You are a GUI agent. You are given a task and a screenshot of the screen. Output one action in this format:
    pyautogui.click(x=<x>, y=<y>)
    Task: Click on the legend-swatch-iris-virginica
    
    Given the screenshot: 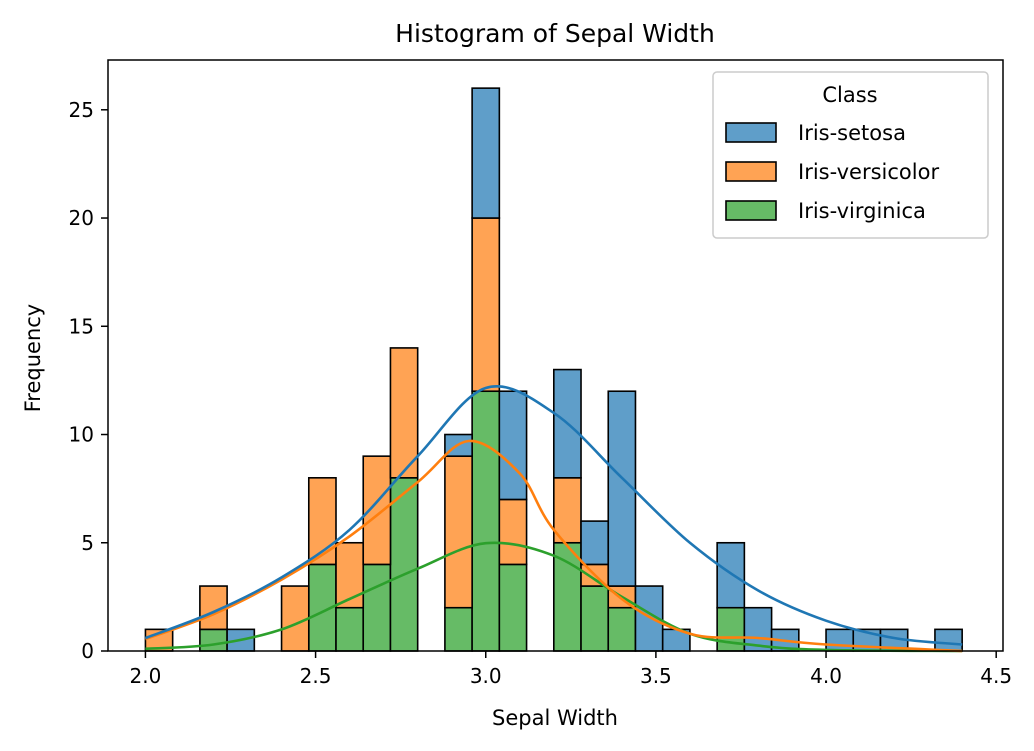 What is the action you would take?
    pyautogui.click(x=751, y=210)
    